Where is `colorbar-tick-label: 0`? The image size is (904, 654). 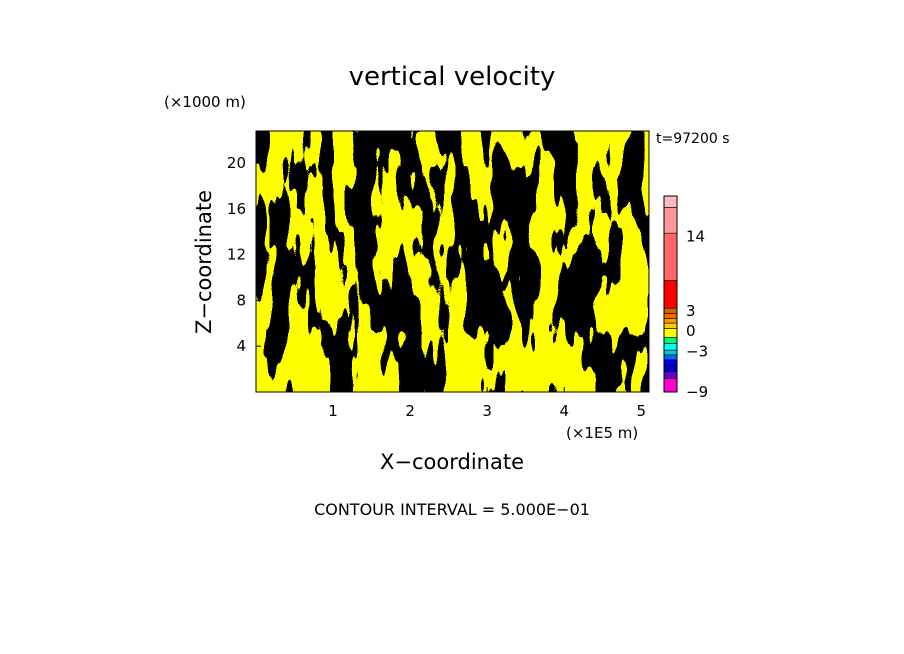 colorbar-tick-label: 0 is located at coordinates (691, 331).